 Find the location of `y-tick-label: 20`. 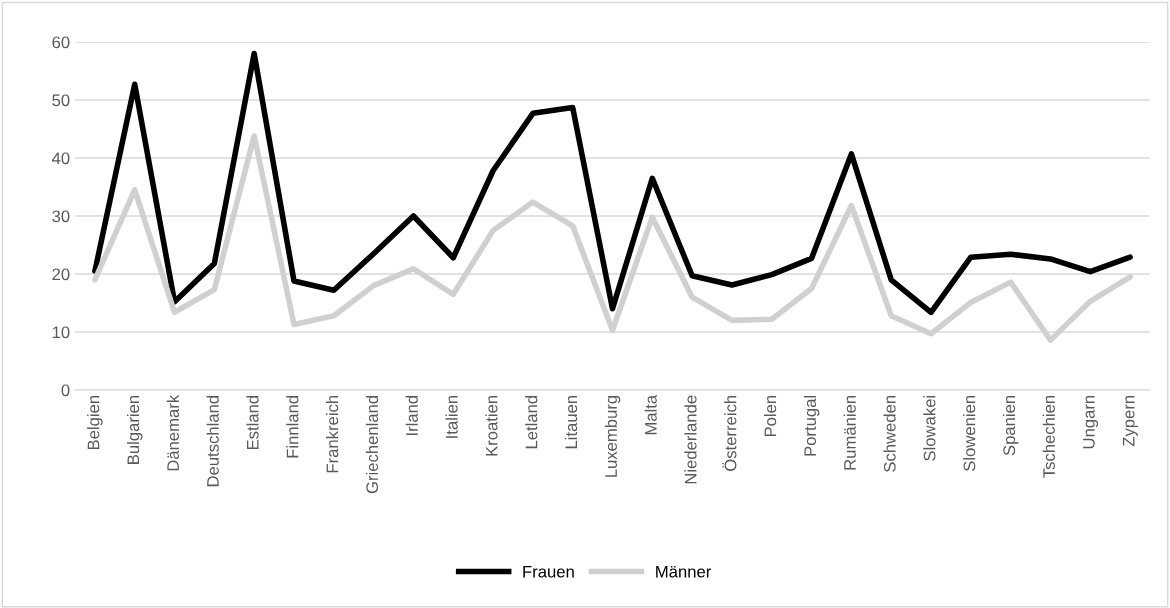

y-tick-label: 20 is located at coordinates (61, 274).